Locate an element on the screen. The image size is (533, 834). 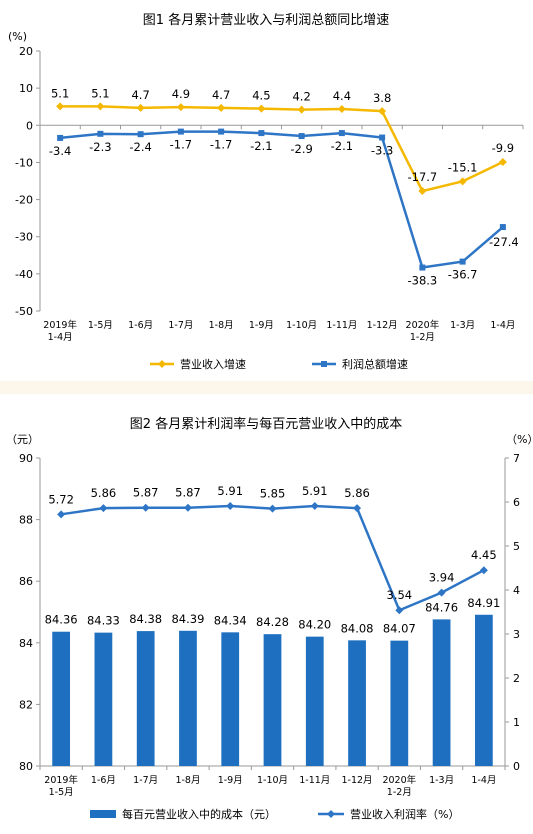
x-tick-label-11: 1-4月 is located at coordinates (502, 325).